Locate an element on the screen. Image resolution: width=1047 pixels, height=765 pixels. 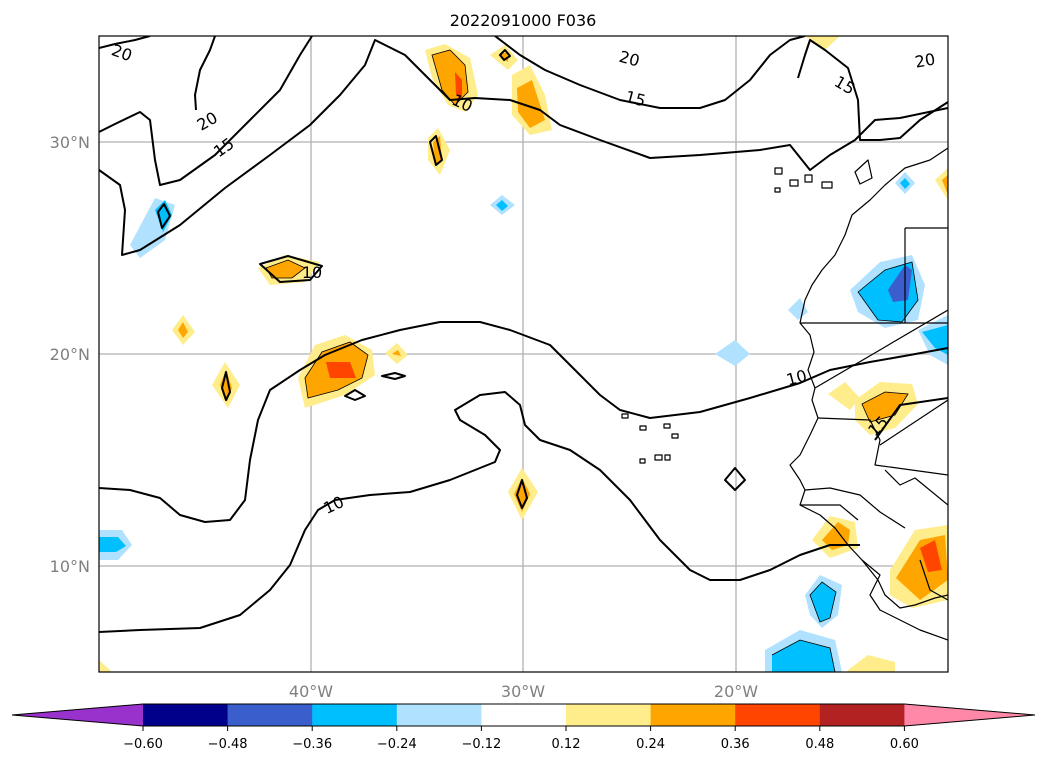
colorbar-tick-label: −0.60 is located at coordinates (143, 744).